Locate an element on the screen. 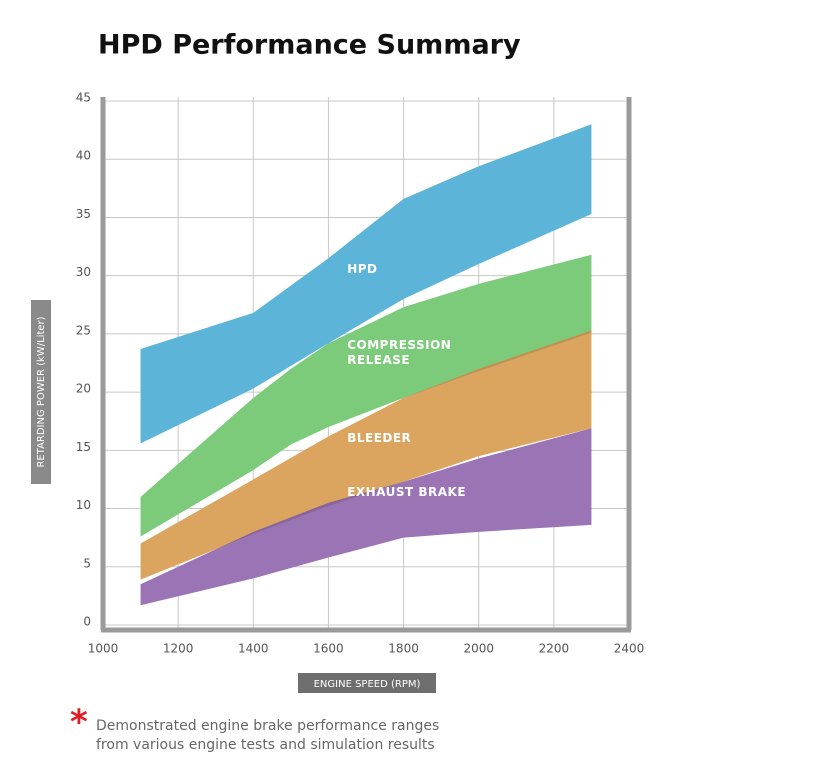 This screenshot has width=840, height=784. x-tick-label: 1800 is located at coordinates (403, 649).